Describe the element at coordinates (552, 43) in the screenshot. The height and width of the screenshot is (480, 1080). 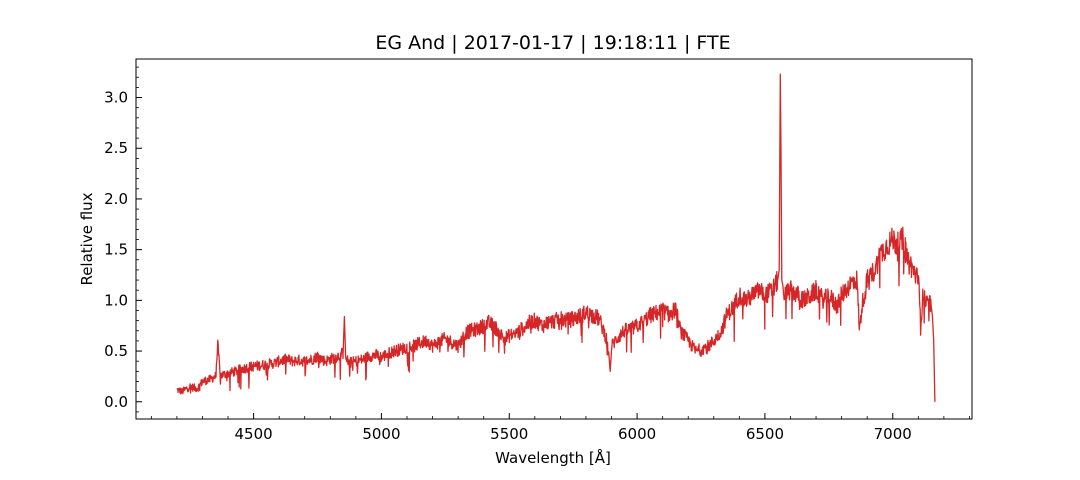
I see `chart-title: EG And | 2017-01-17 | 19:18:11 | FTE` at that location.